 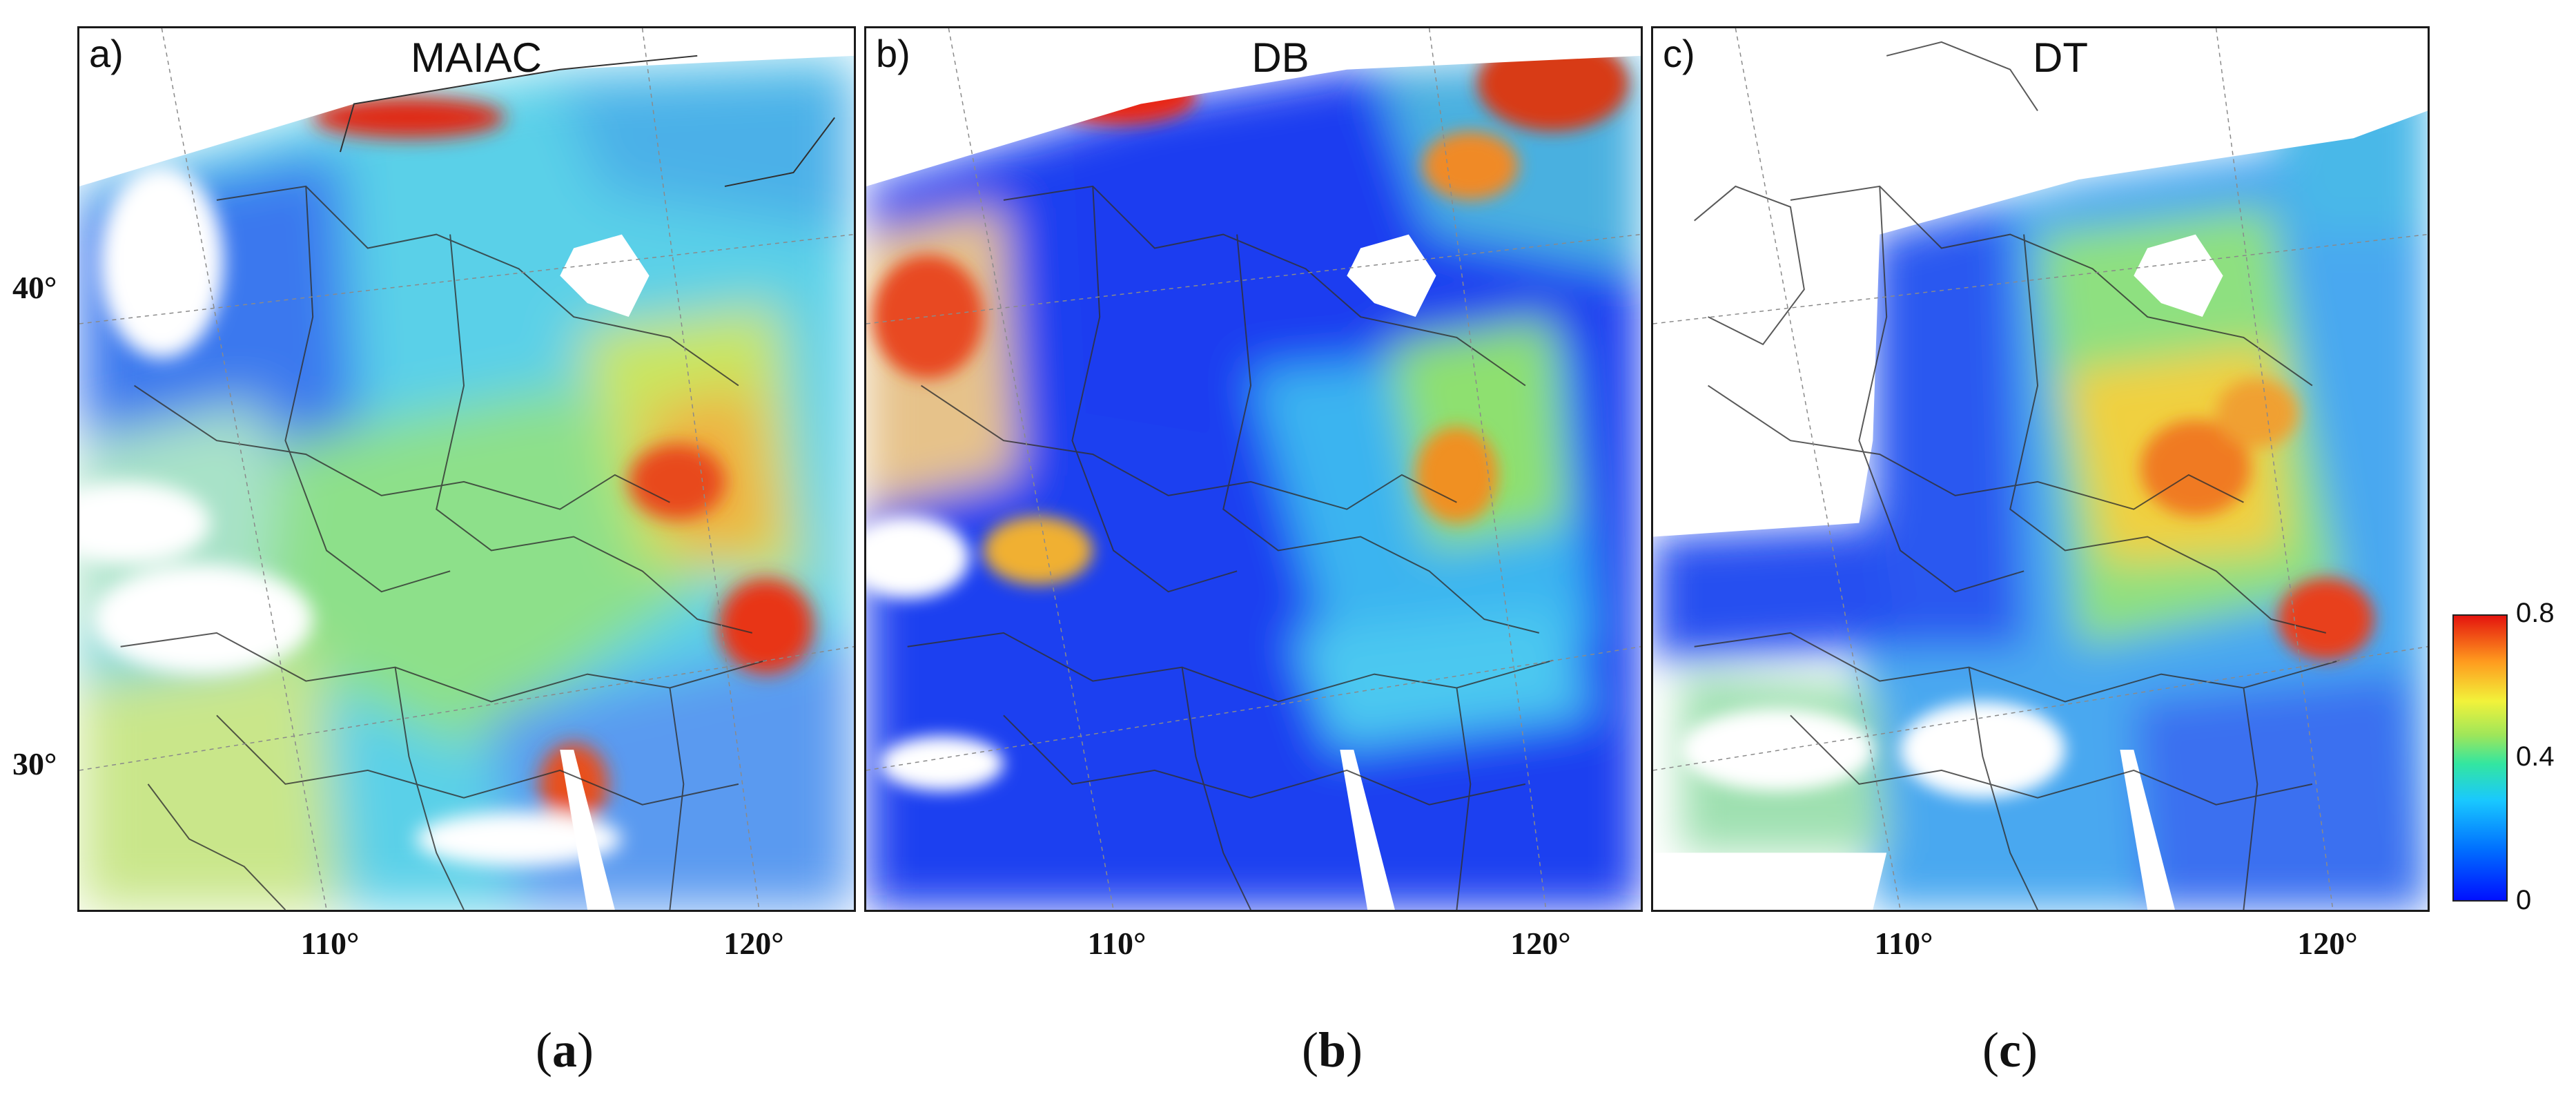 What do you see at coordinates (2535, 613) in the screenshot?
I see `colorbar-max-label: 0.8` at bounding box center [2535, 613].